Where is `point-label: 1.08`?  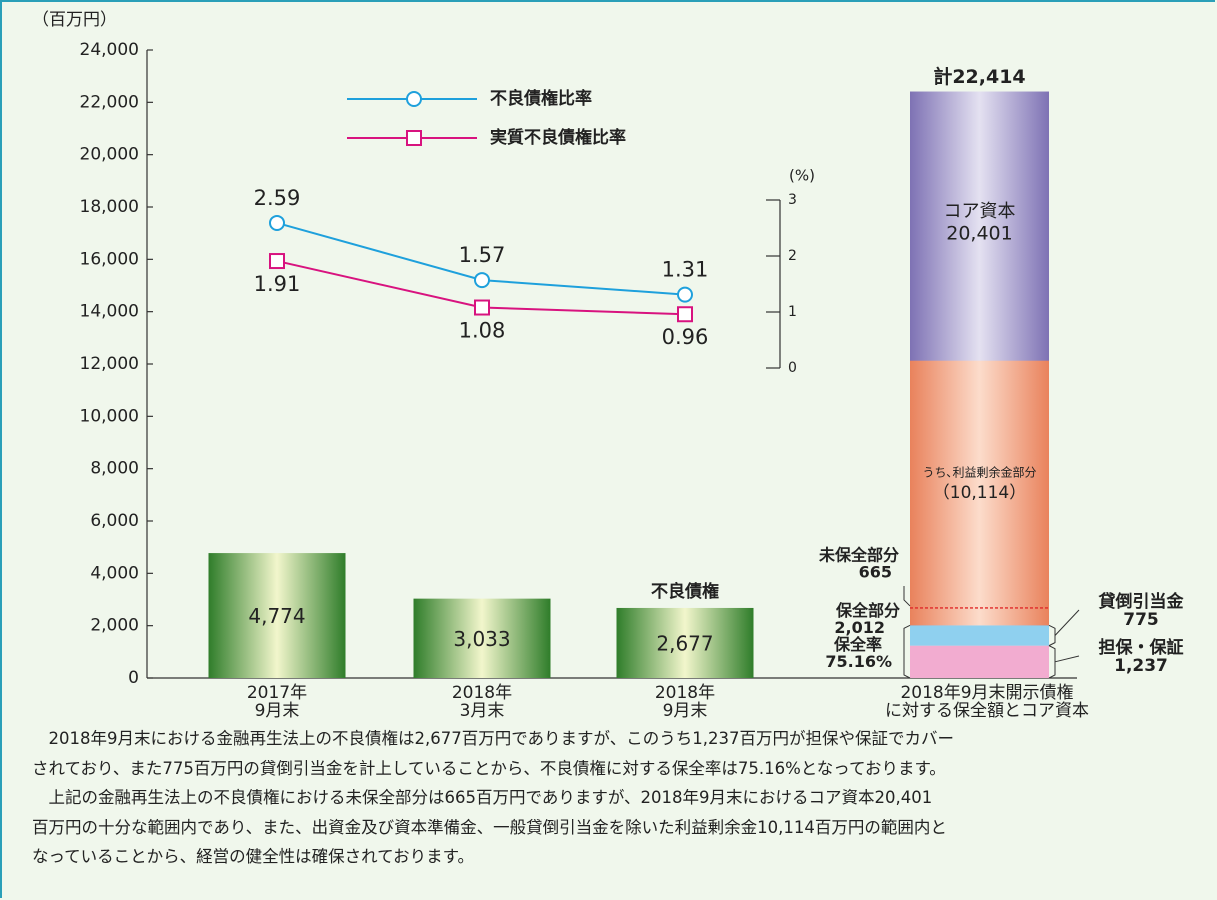
point-label: 1.08 is located at coordinates (482, 331).